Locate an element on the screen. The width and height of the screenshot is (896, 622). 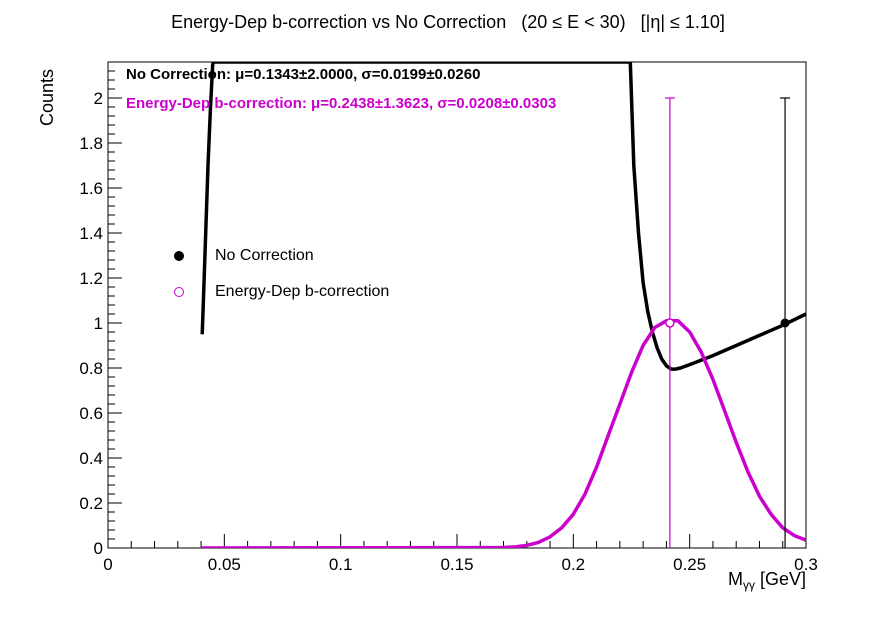
x-axis-label: Mγγ [GeV] is located at coordinates (767, 580).